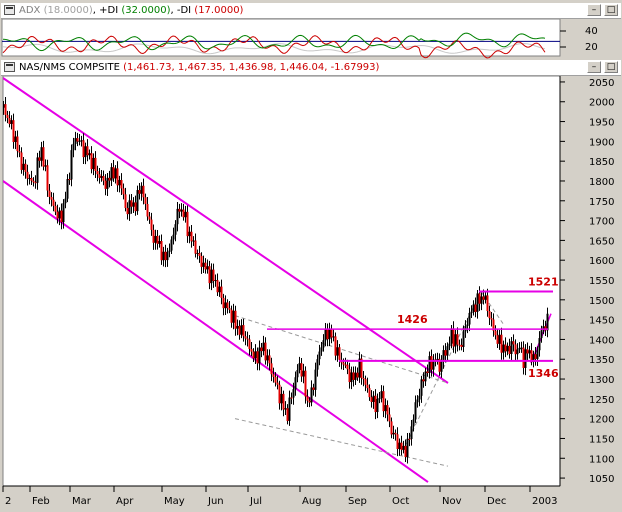 This screenshot has width=622, height=512. Describe the element at coordinates (601, 222) in the screenshot. I see `y-tick-label: 1700` at that location.